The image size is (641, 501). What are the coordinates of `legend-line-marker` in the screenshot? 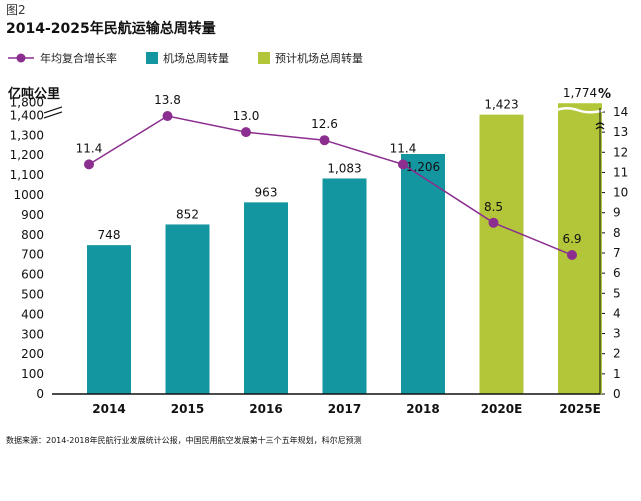 It's located at (21, 58).